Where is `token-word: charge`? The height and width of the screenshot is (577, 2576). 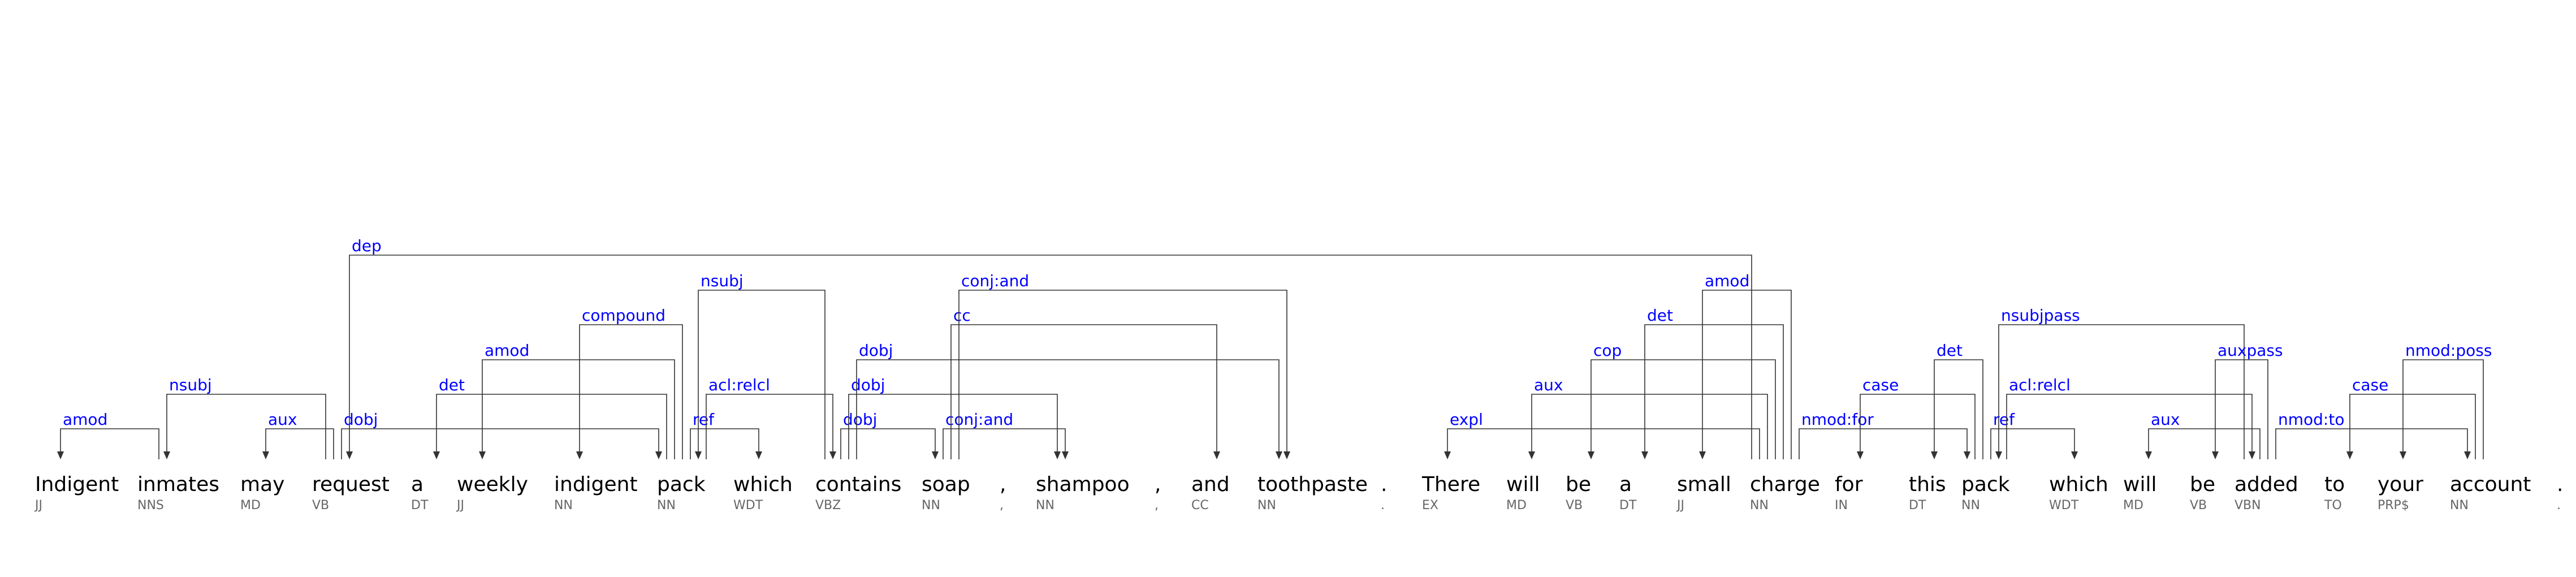 token-word: charge is located at coordinates (1785, 484).